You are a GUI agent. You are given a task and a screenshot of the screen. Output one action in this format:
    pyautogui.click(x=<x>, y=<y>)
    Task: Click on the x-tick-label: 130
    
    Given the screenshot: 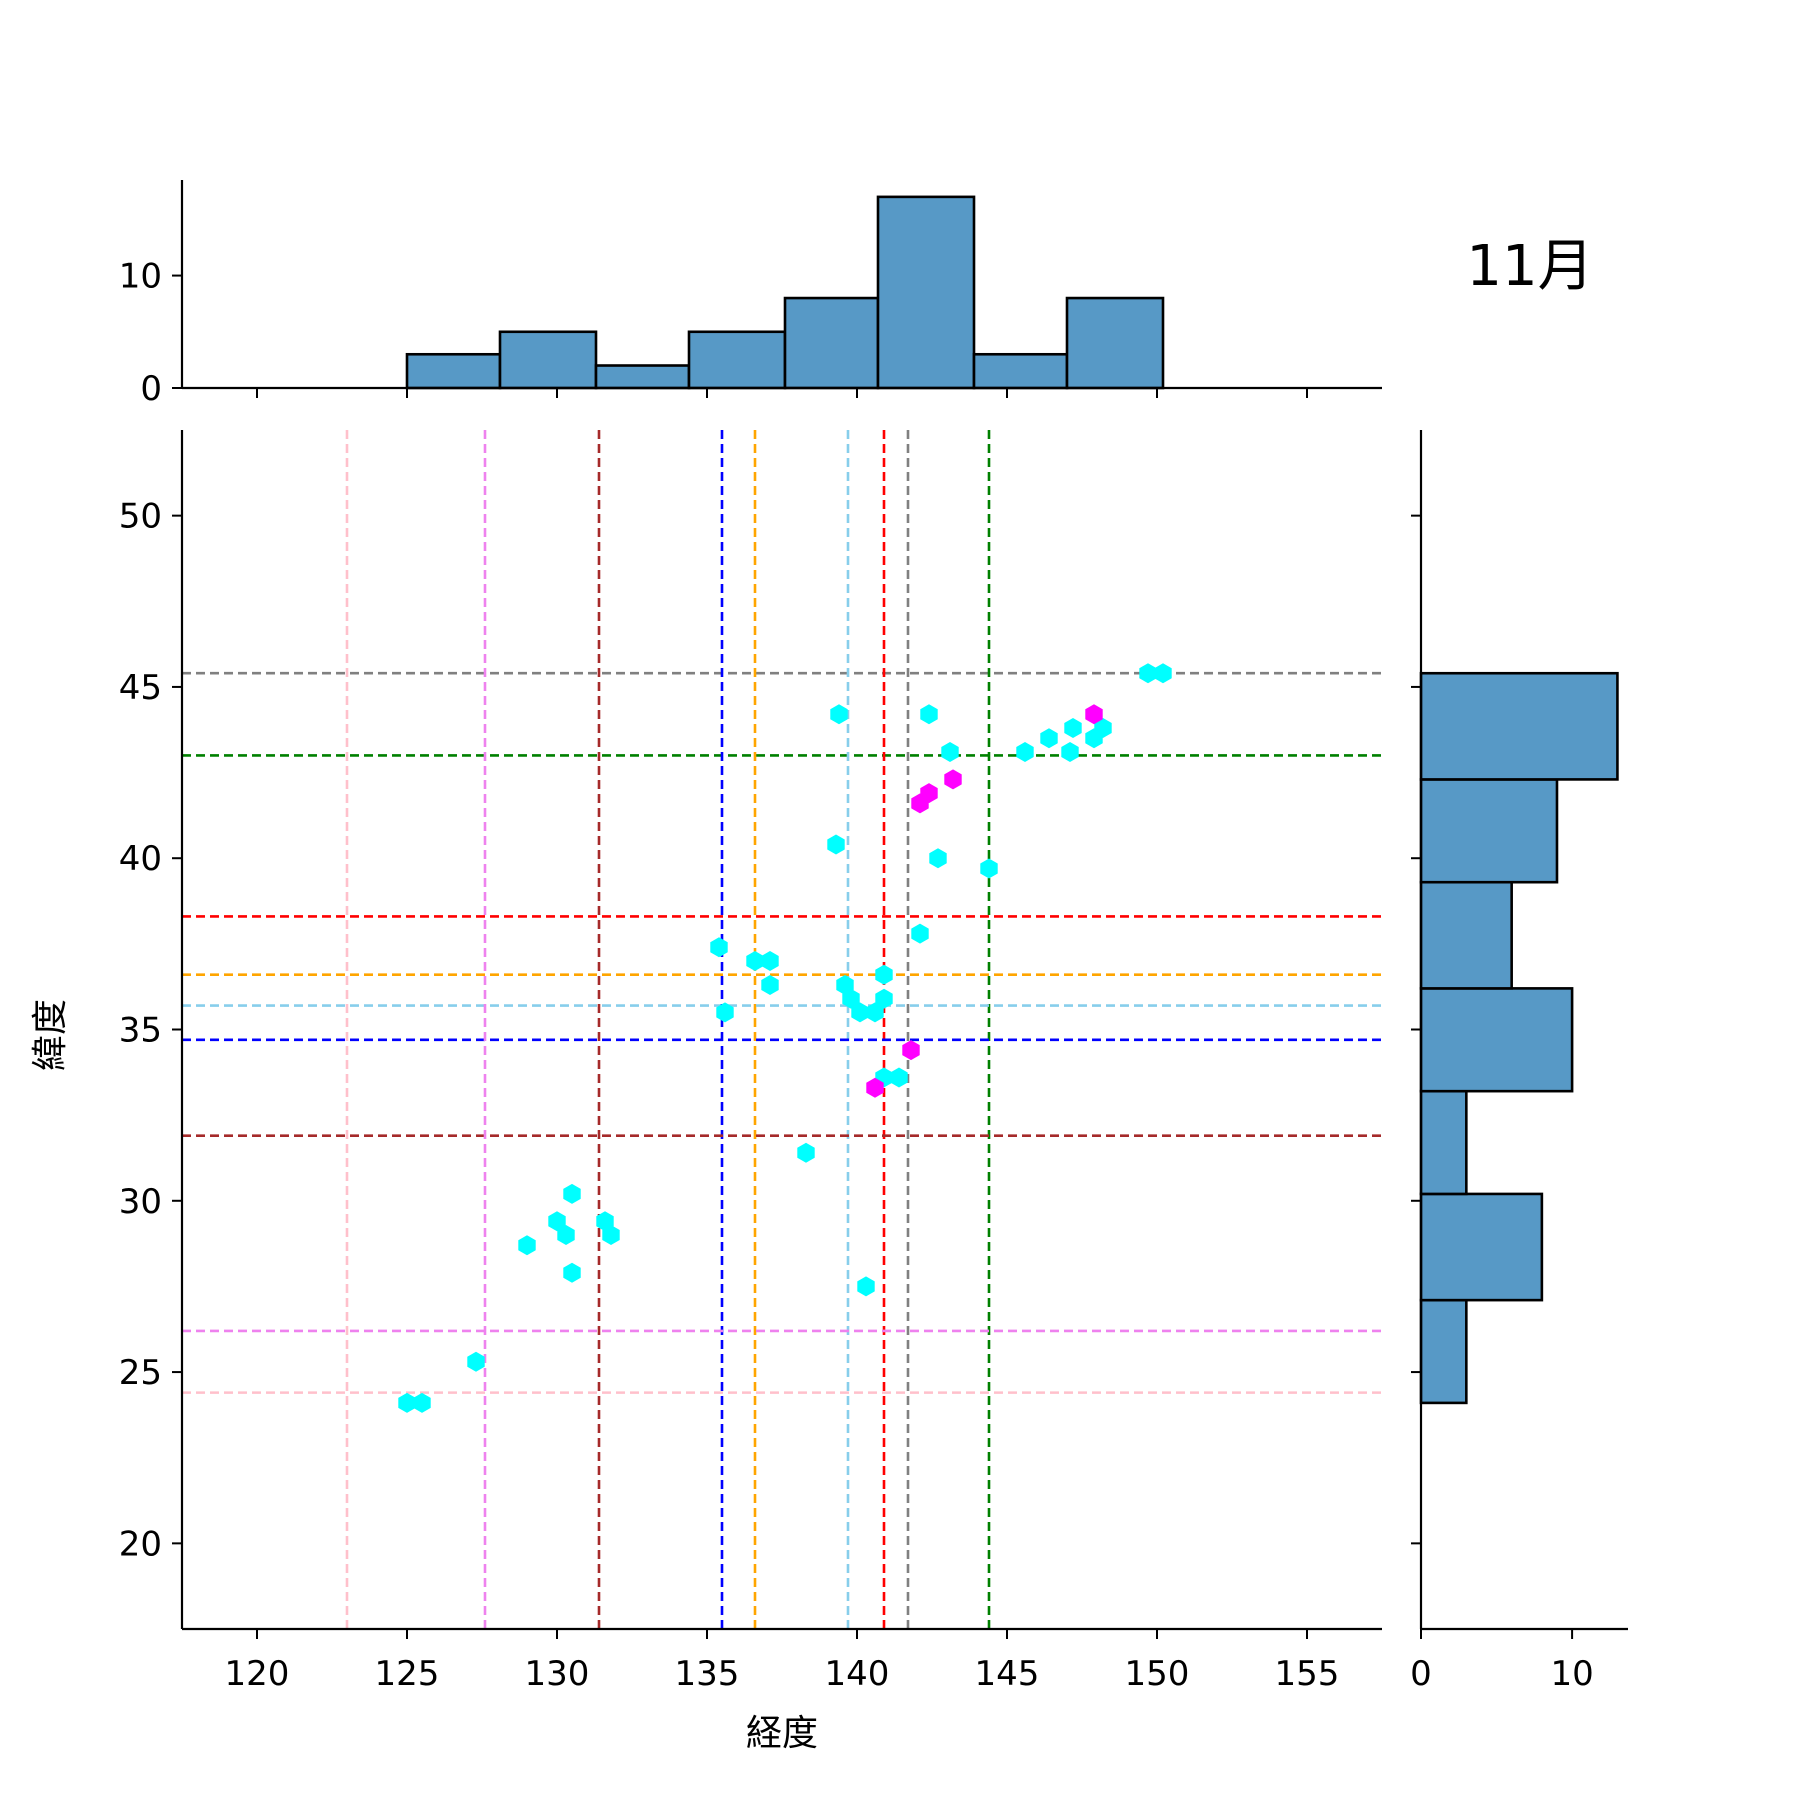 What is the action you would take?
    pyautogui.click(x=557, y=1674)
    